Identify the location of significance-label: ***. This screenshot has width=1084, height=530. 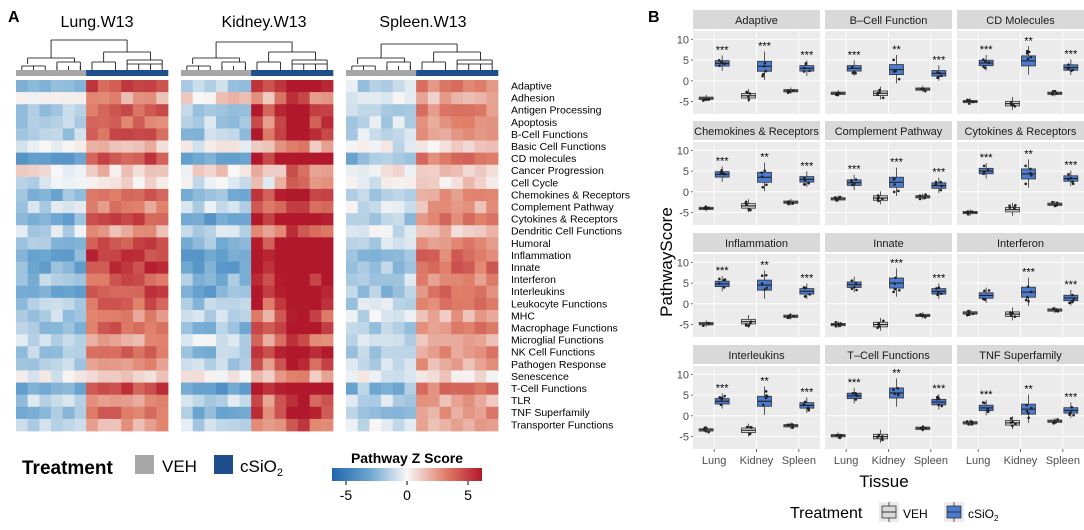
(939, 389).